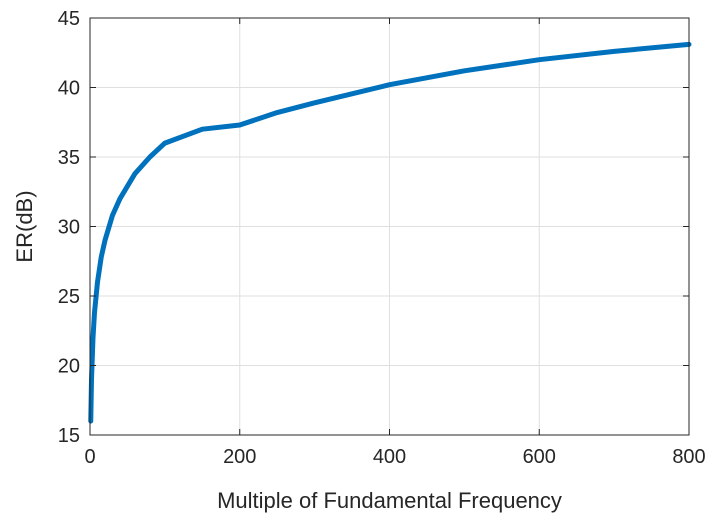  What do you see at coordinates (539, 457) in the screenshot?
I see `x-tick-label: 600` at bounding box center [539, 457].